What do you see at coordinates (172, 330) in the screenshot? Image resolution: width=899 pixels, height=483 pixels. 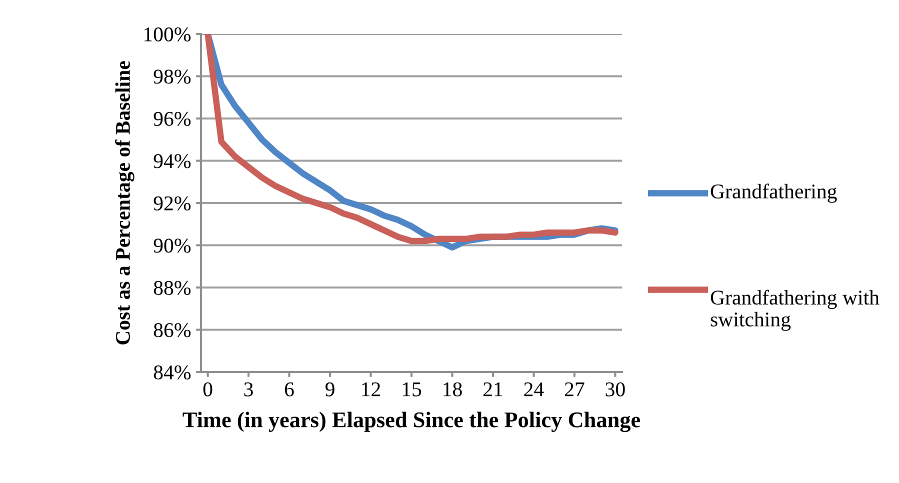 I see `y-tick-label: 86%` at bounding box center [172, 330].